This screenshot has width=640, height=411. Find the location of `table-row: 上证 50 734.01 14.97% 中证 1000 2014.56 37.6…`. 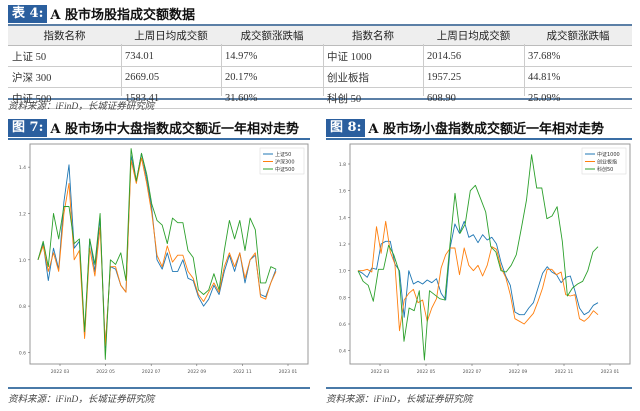

table-row: 上证 50 734.01 14.97% 中证 1000 2014.56 37.6… is located at coordinates (320, 56).